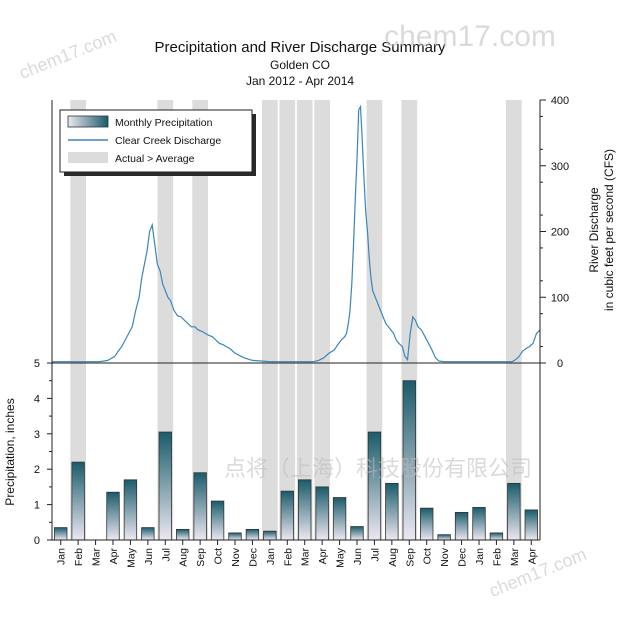 The image size is (620, 620). Describe the element at coordinates (10, 451) in the screenshot. I see `precipitation-axis-label: Precipitation, inches` at that location.